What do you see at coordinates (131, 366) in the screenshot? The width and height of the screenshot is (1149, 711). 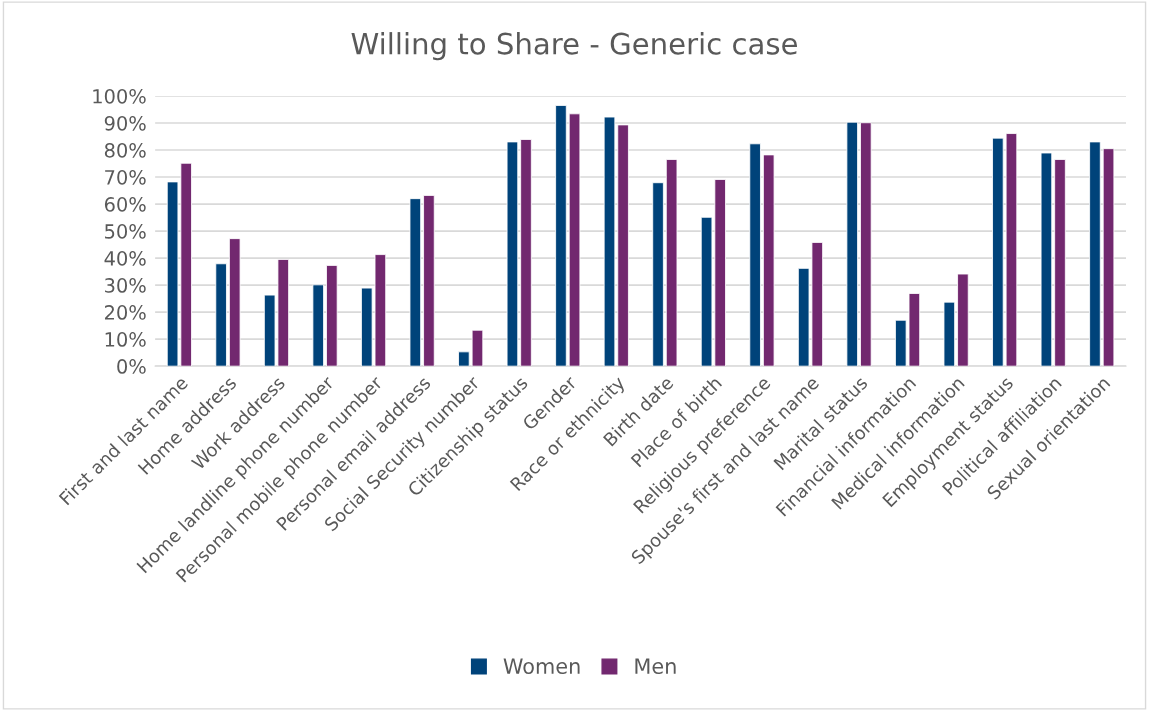 I see `y-tick-label: 0%` at bounding box center [131, 366].